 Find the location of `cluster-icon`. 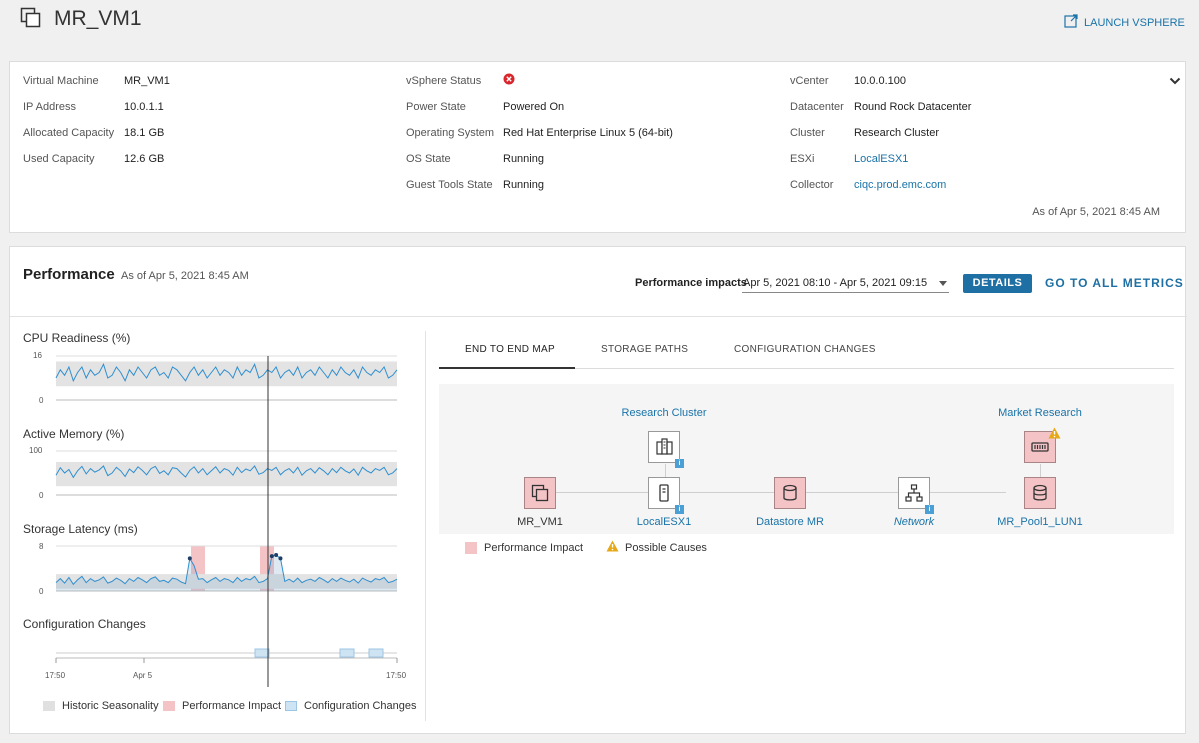

cluster-icon is located at coordinates (664, 446).